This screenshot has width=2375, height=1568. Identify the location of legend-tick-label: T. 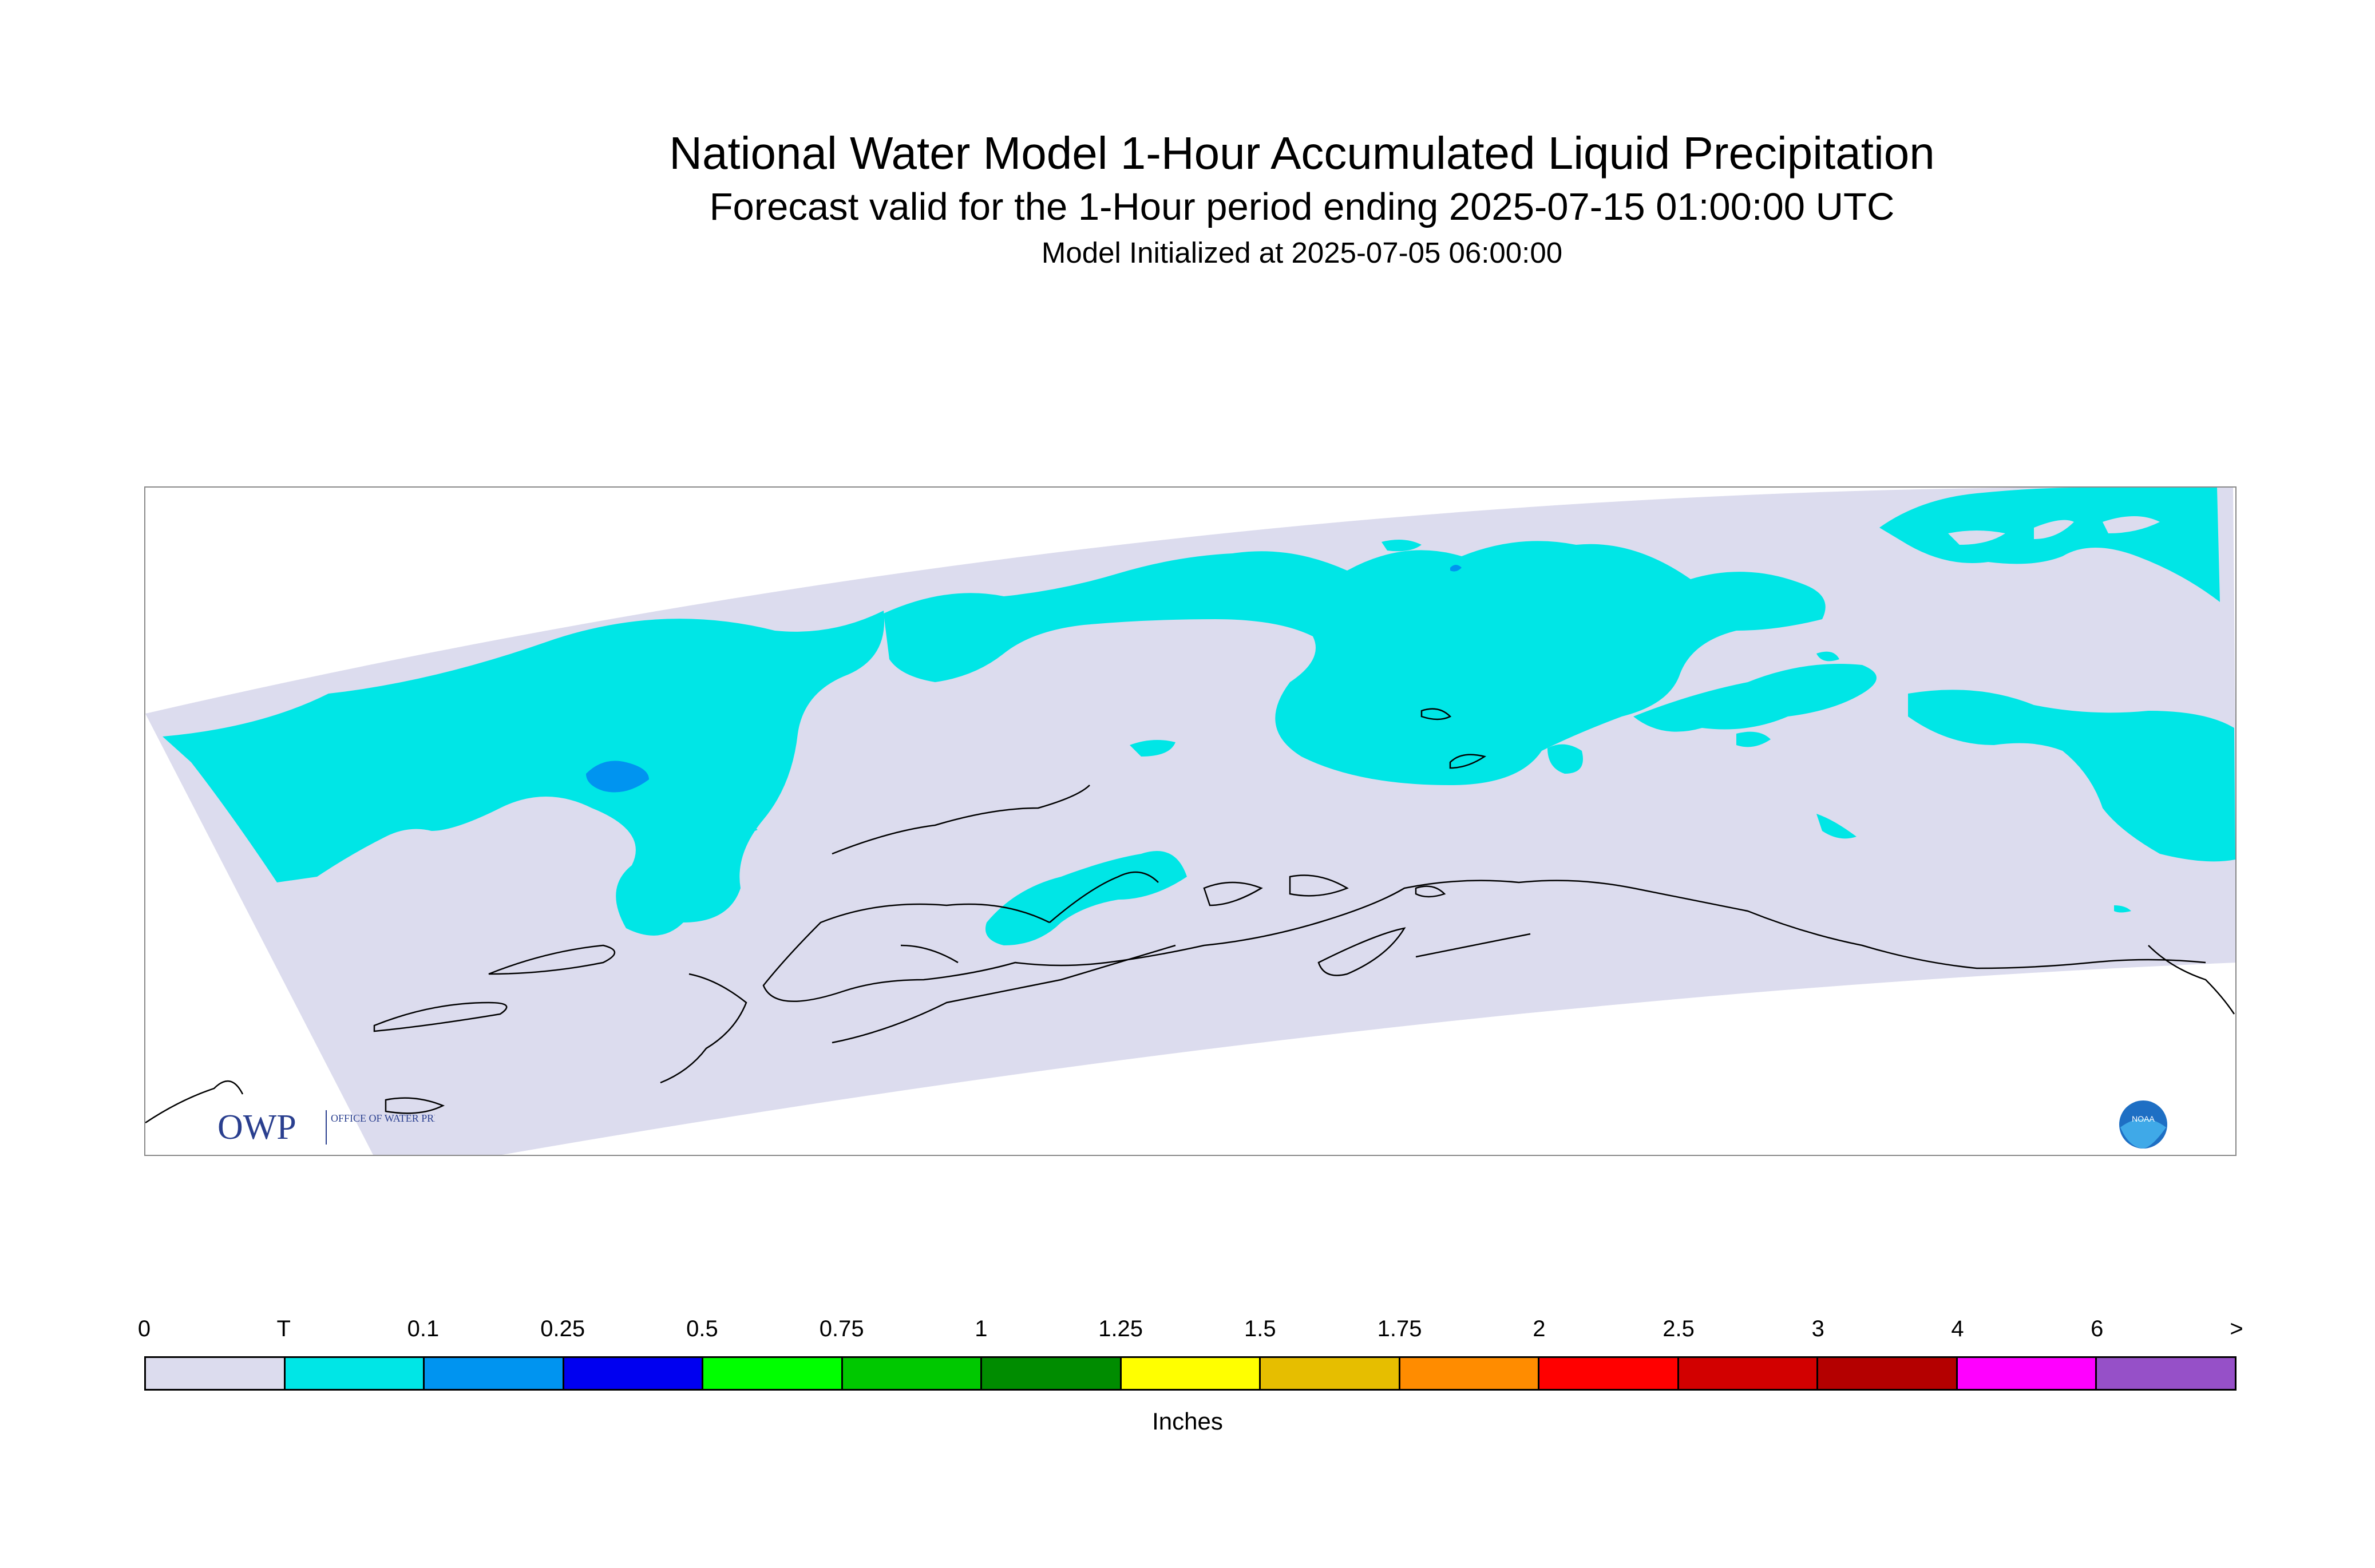
(284, 1328).